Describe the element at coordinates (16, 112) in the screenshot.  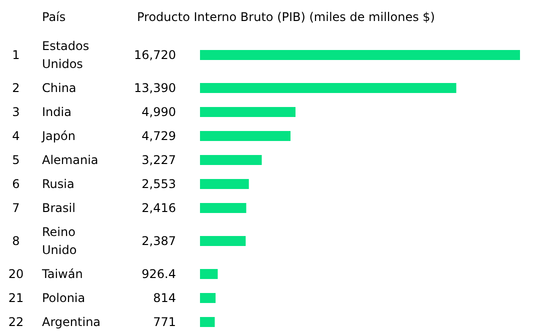
I see `text: 3` at that location.